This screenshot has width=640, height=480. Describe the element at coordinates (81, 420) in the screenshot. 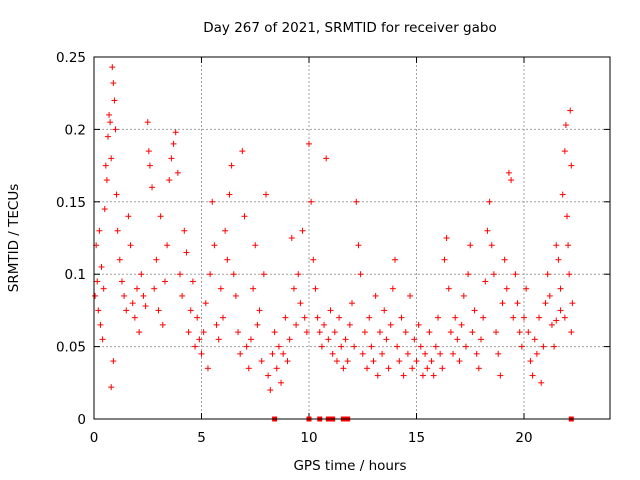

I see `y-tick-label: 0` at that location.